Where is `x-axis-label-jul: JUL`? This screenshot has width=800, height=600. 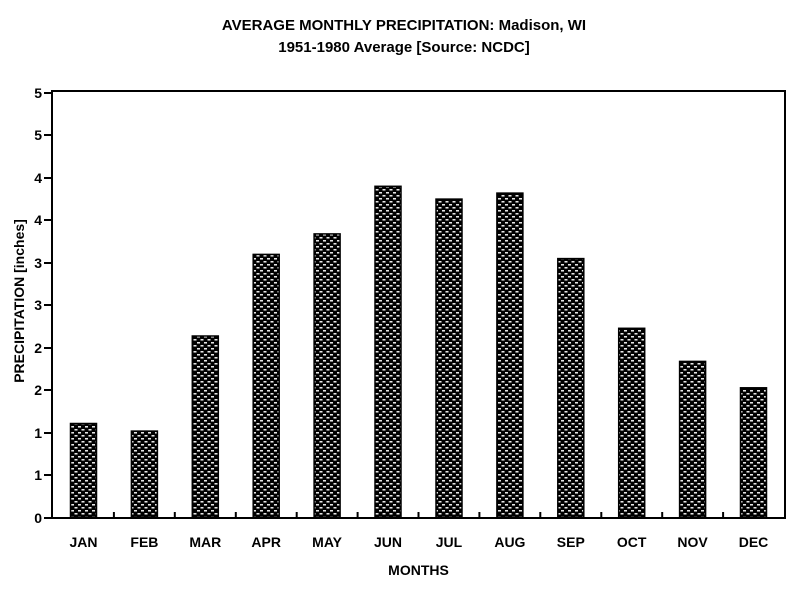 x-axis-label-jul: JUL is located at coordinates (449, 542).